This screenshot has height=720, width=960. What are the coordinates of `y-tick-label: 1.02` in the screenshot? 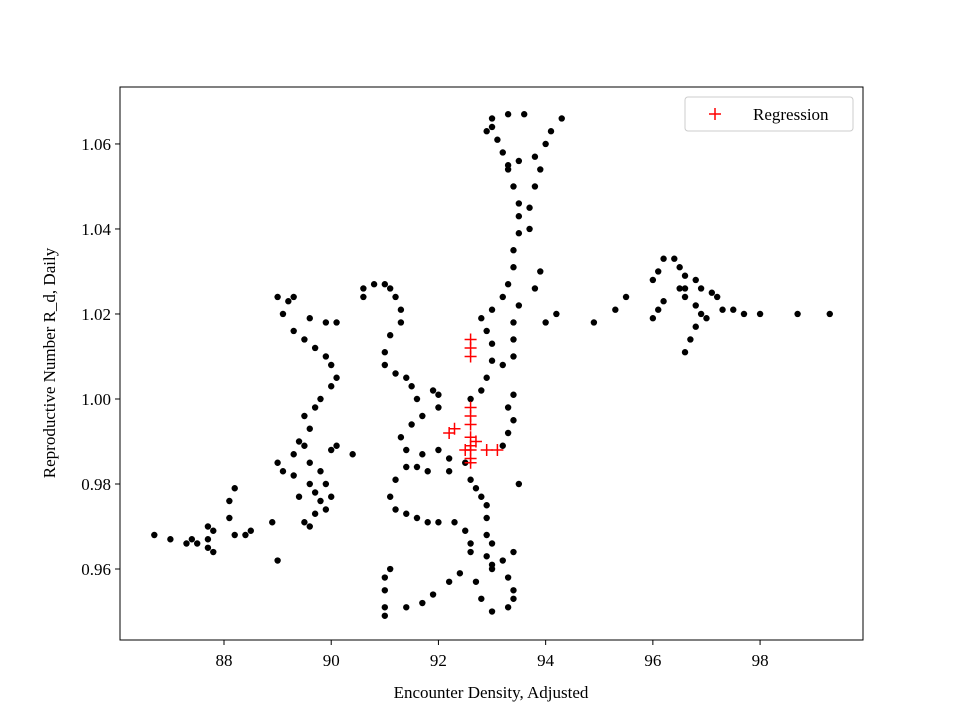 It's located at (96, 314).